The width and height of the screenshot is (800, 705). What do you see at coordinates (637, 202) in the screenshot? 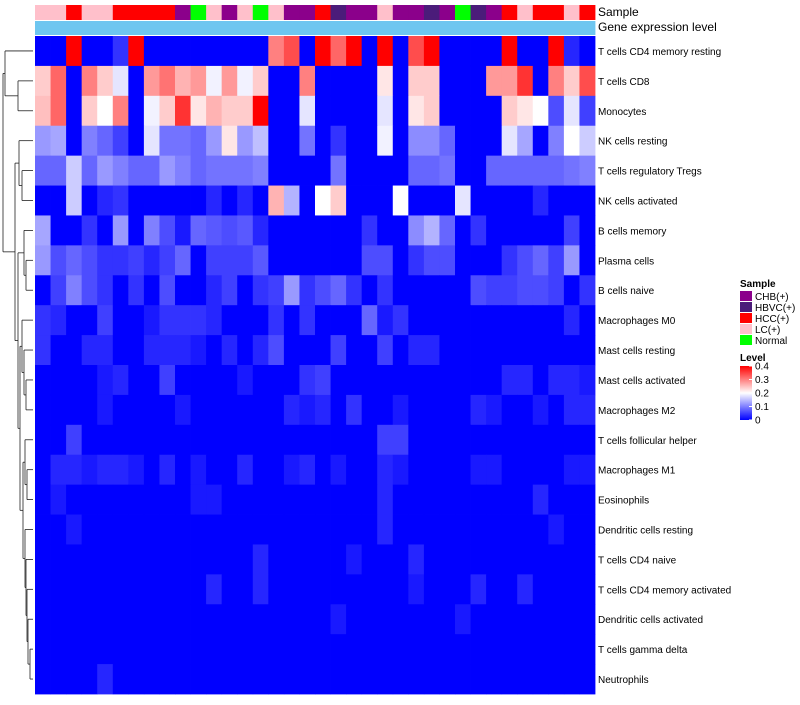
I see `row-label: NK cells activated` at bounding box center [637, 202].